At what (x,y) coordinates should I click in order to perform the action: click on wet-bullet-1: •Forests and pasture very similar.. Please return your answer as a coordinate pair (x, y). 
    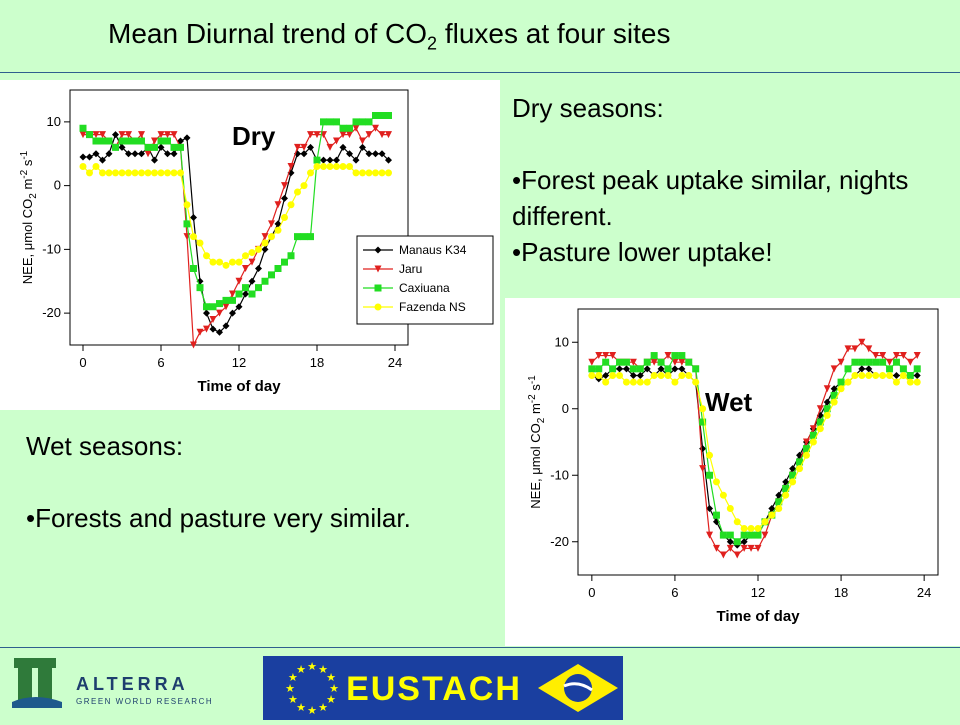
    Looking at the image, I should click on (218, 518).